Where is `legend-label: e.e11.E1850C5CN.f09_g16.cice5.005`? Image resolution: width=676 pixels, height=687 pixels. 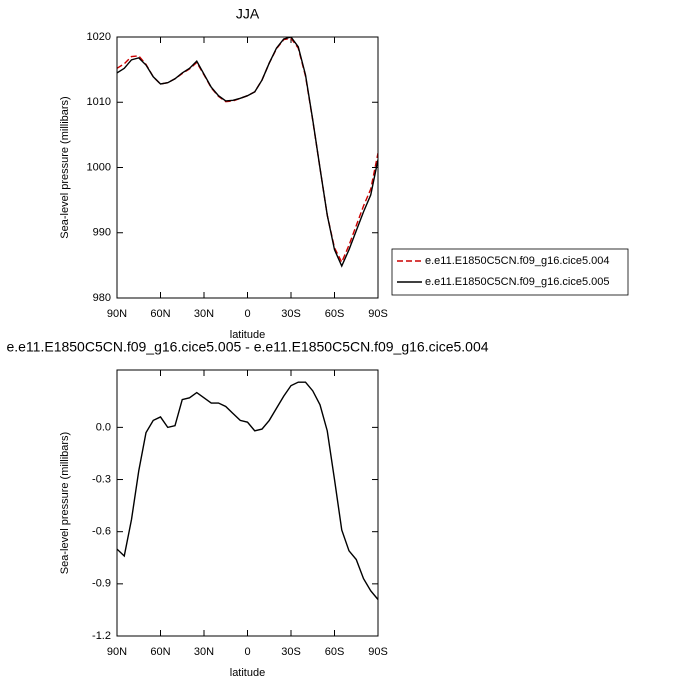 legend-label: e.e11.E1850C5CN.f09_g16.cice5.005 is located at coordinates (517, 282).